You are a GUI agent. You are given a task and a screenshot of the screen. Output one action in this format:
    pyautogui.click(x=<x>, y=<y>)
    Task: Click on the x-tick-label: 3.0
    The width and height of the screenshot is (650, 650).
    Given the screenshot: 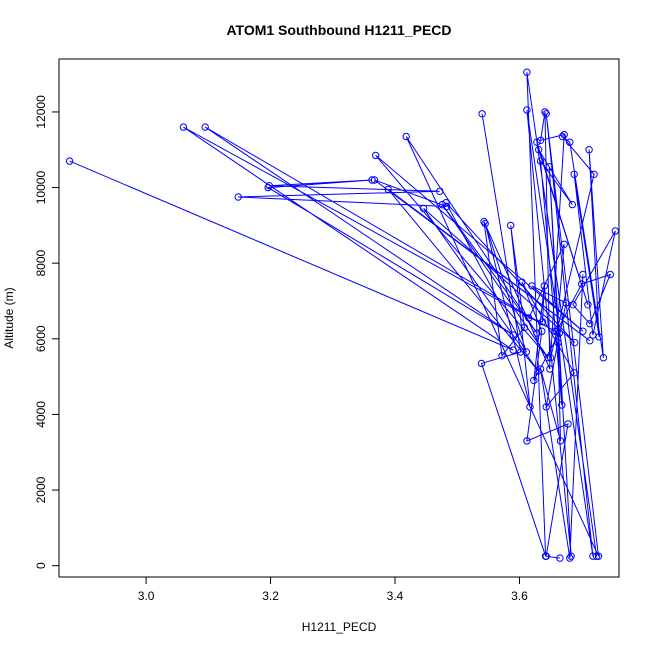 What is the action you would take?
    pyautogui.click(x=146, y=596)
    